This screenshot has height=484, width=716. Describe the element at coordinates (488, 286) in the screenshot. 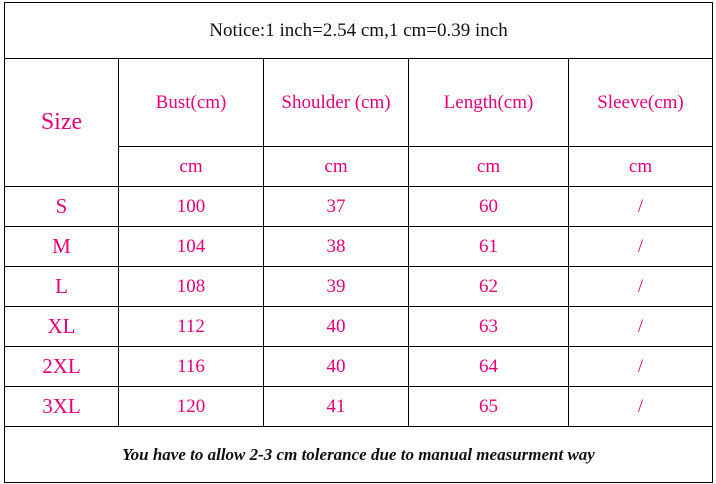

I see `value-cell: 62` at that location.